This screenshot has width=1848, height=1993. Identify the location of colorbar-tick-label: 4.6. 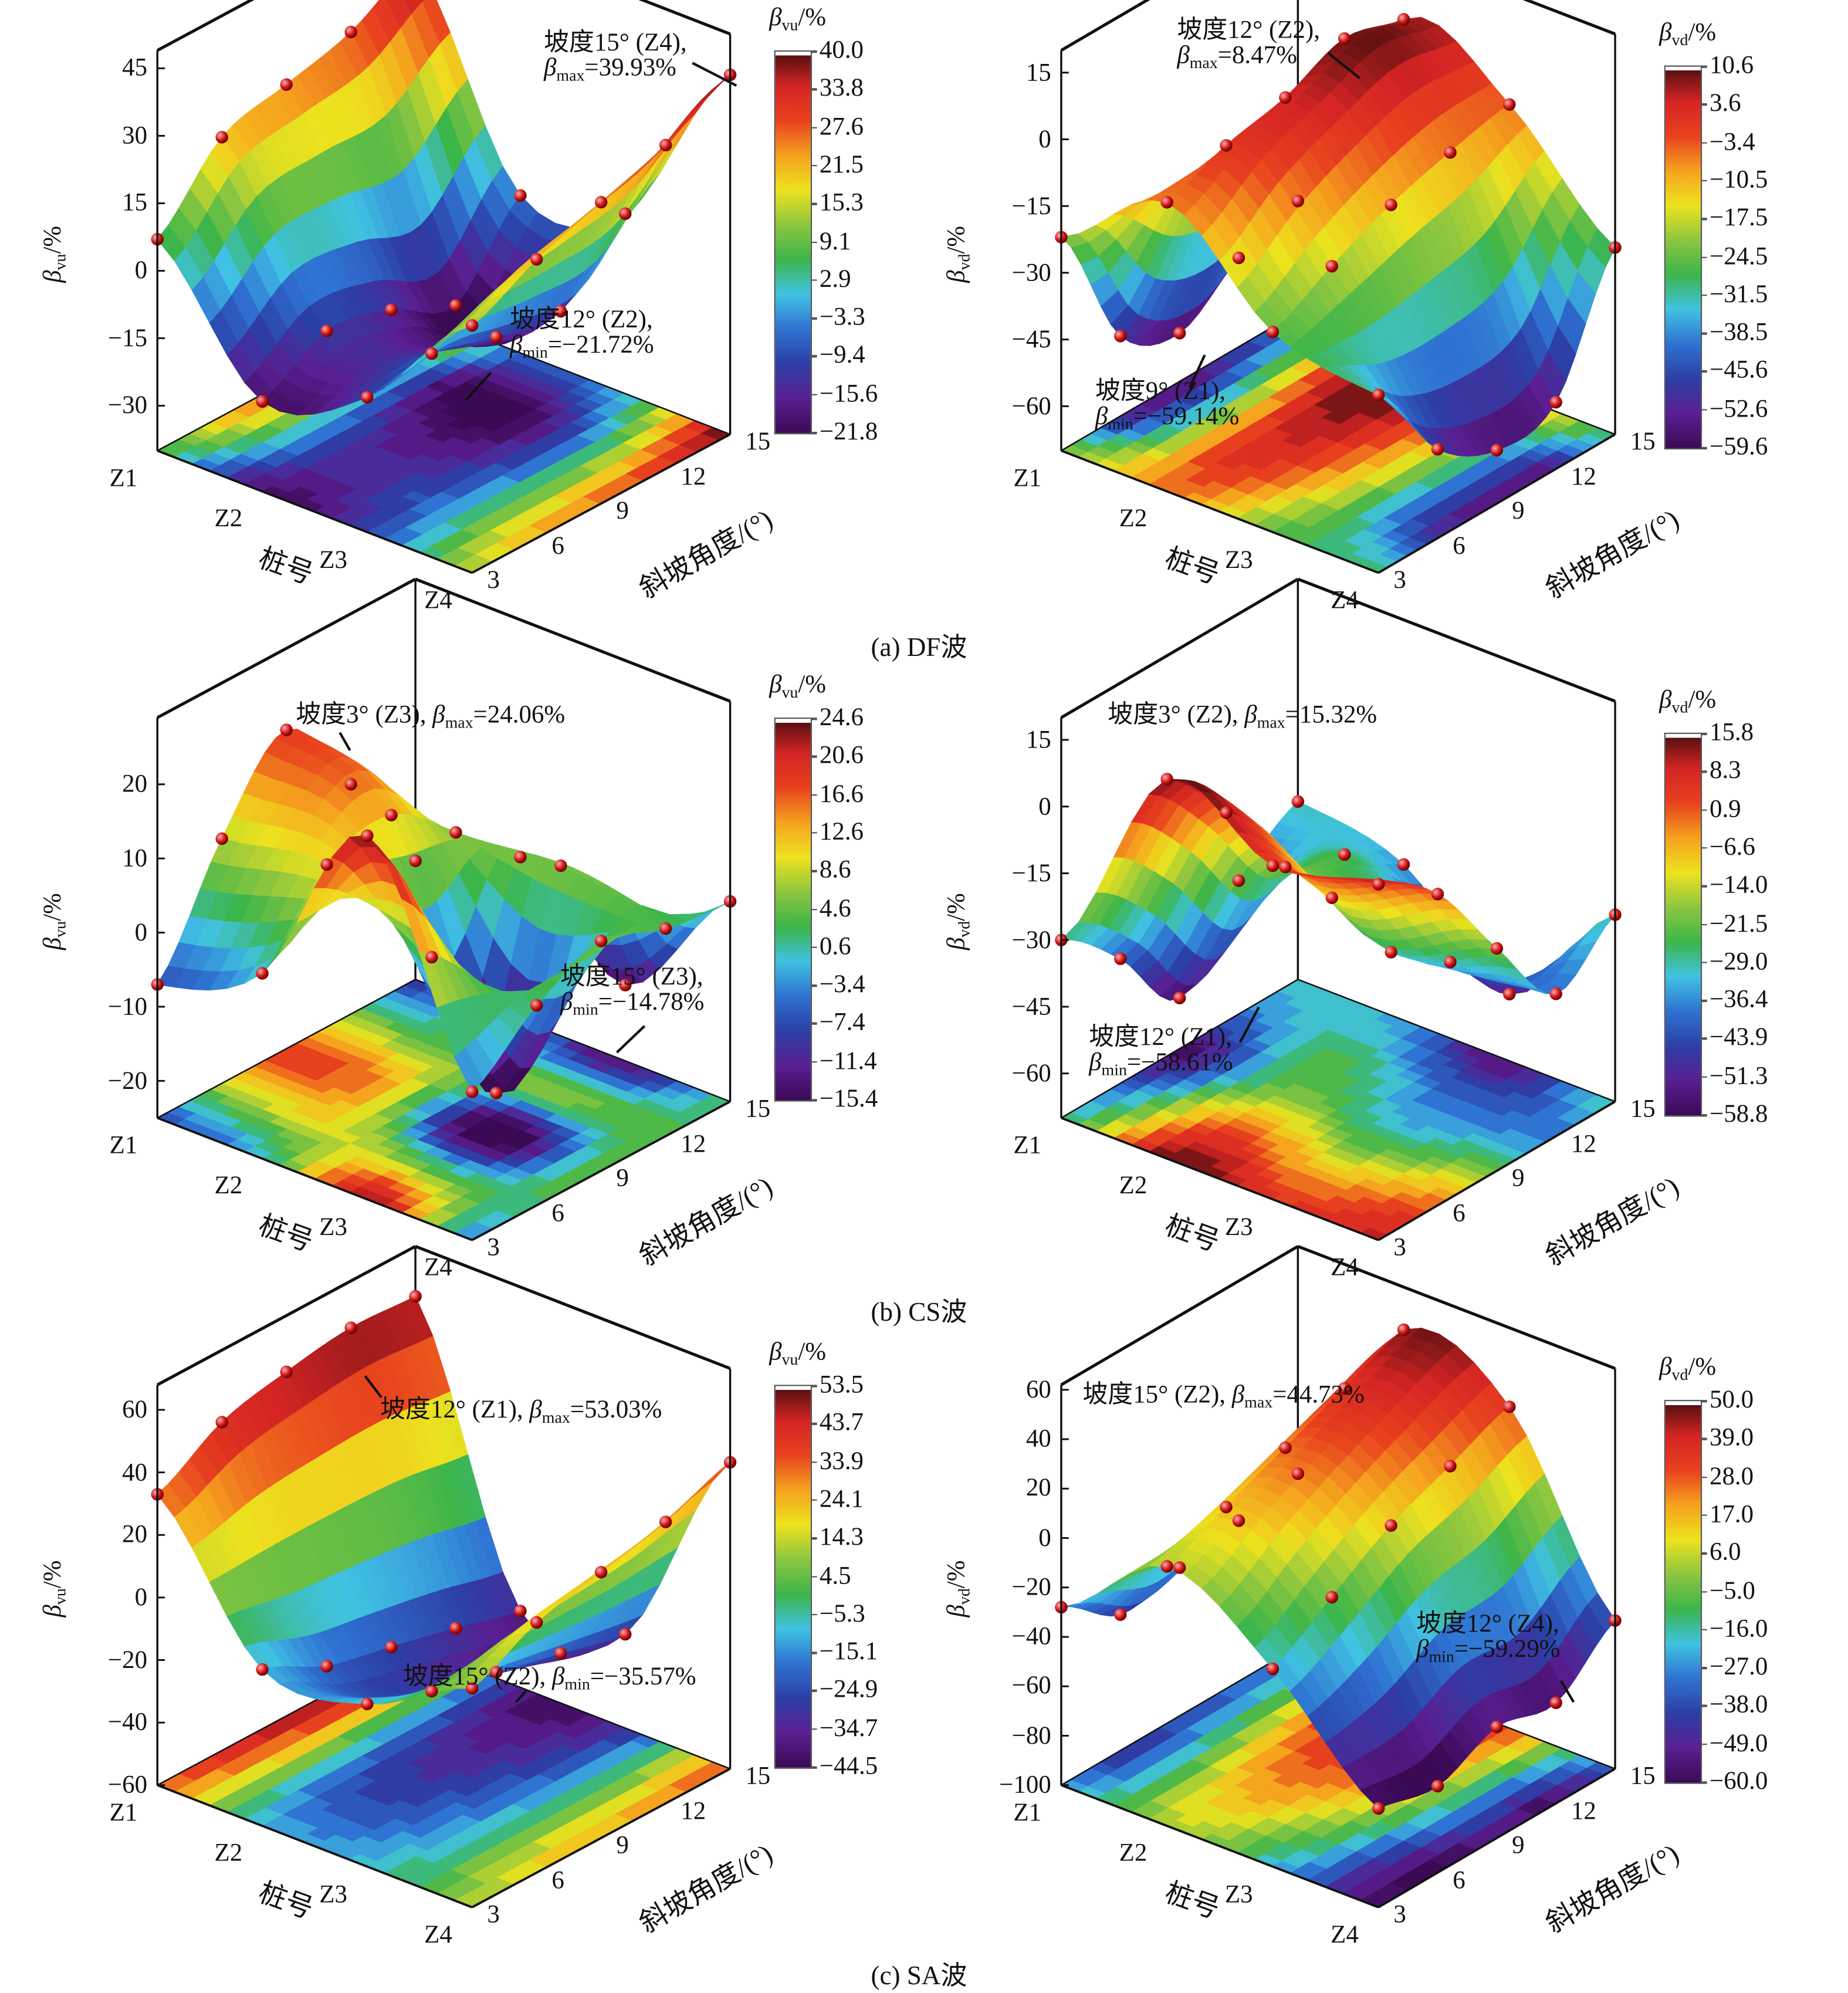
(835, 909).